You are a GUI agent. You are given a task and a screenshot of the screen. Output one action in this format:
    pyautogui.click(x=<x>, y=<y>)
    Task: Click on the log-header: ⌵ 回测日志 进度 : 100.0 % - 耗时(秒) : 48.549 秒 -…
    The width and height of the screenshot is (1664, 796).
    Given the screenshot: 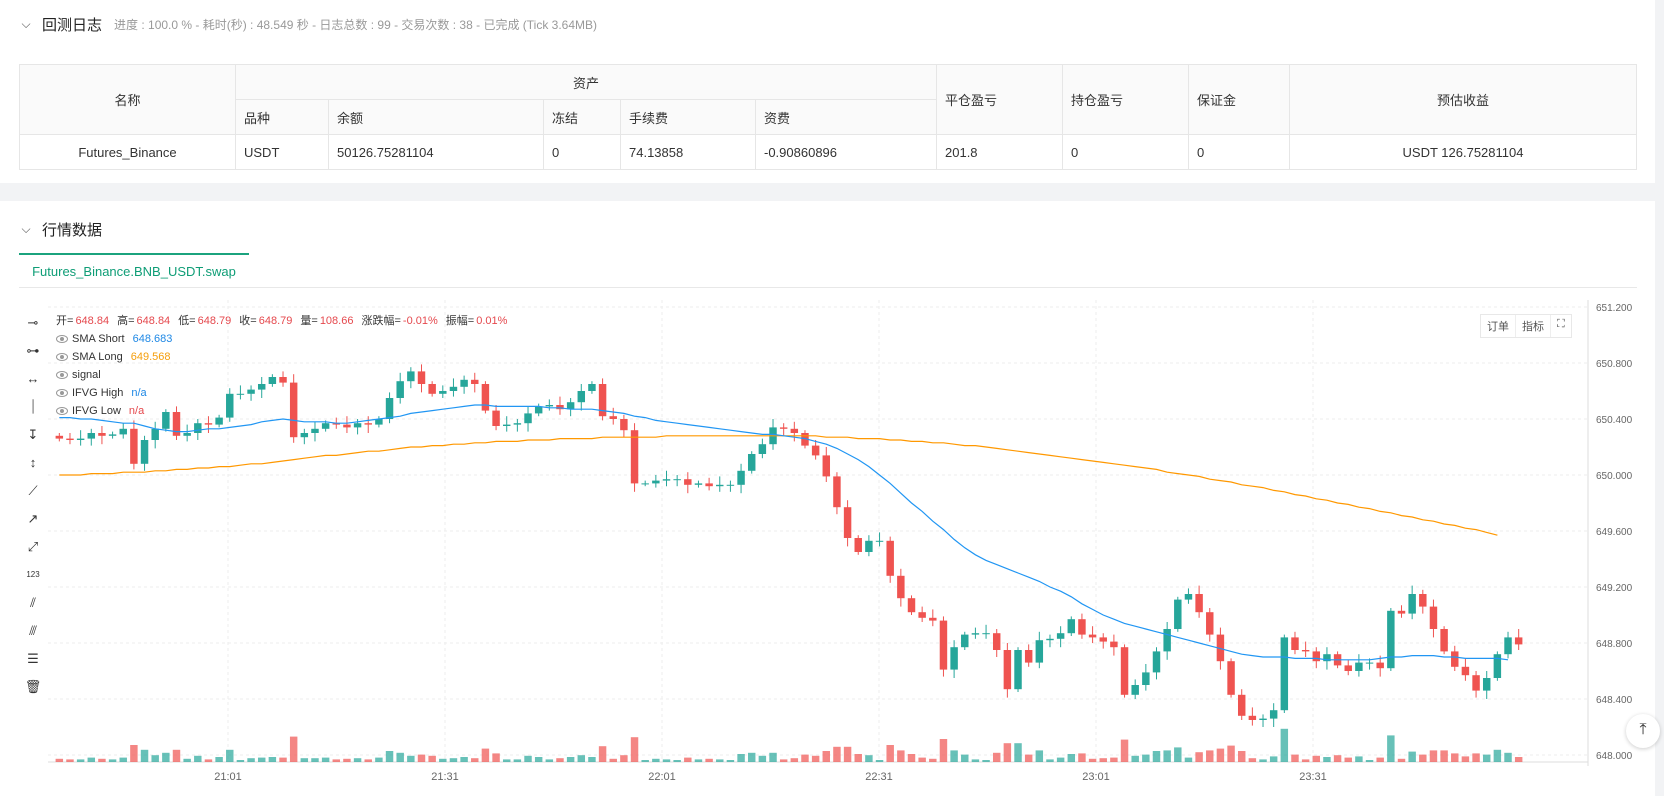 What is the action you would take?
    pyautogui.click(x=308, y=24)
    